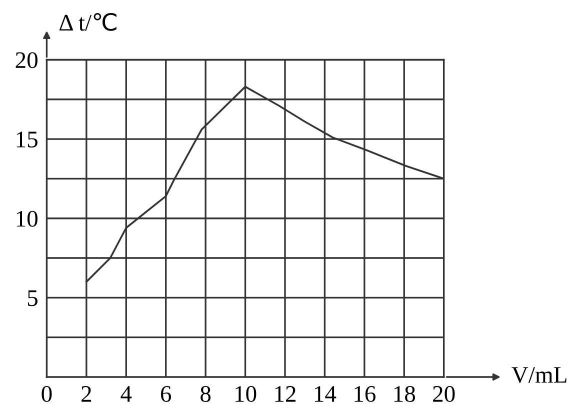 Image resolution: width=584 pixels, height=412 pixels. What do you see at coordinates (33, 298) in the screenshot?
I see `y-tick-label: 5` at bounding box center [33, 298].